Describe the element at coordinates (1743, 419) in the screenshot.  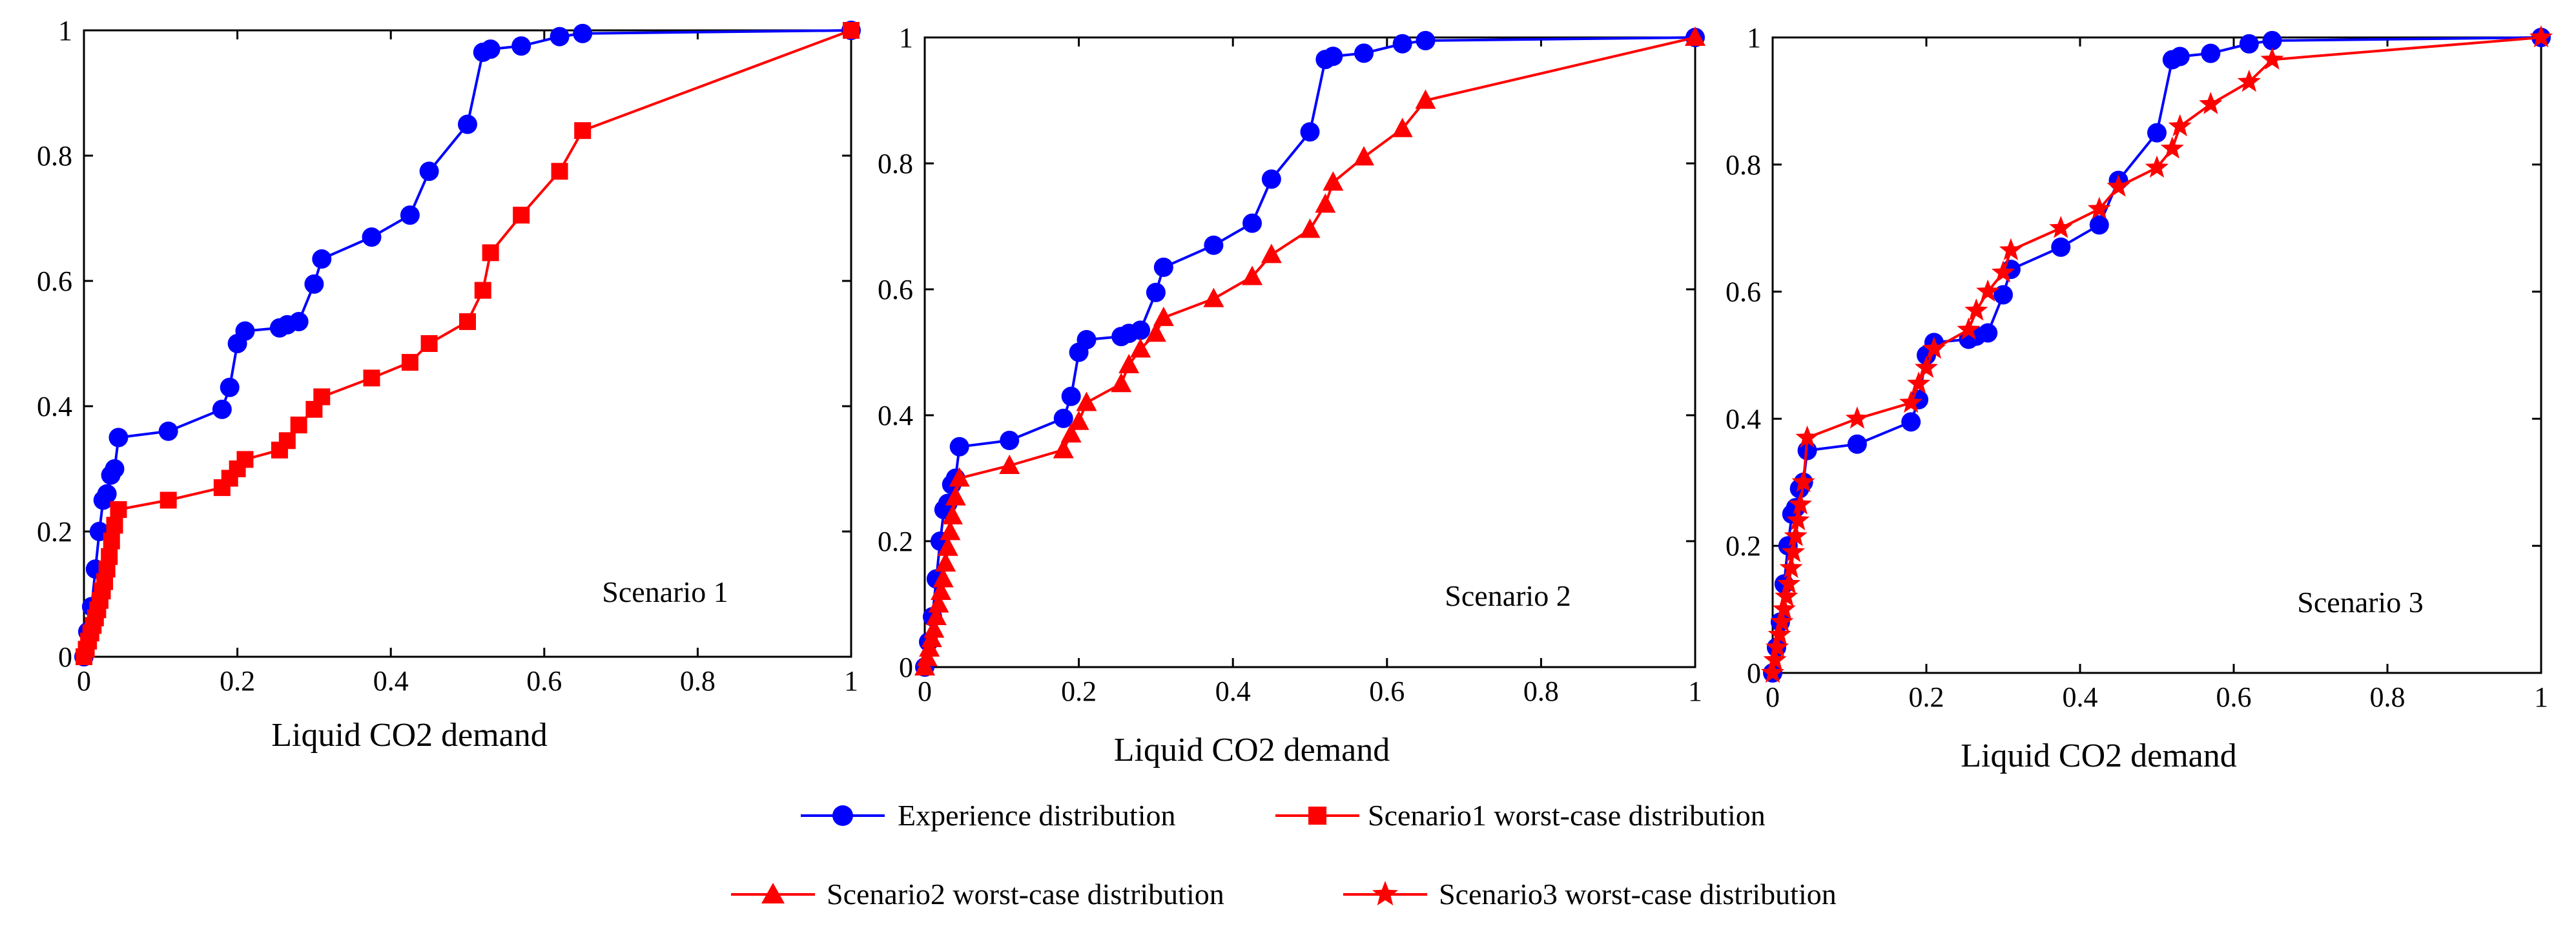
I see `y-tick-label: 0.4` at that location.